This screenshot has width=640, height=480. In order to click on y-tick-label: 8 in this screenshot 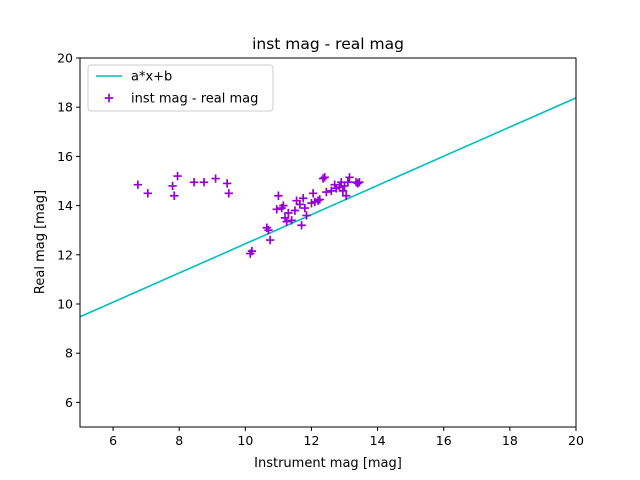, I will do `click(69, 353)`.